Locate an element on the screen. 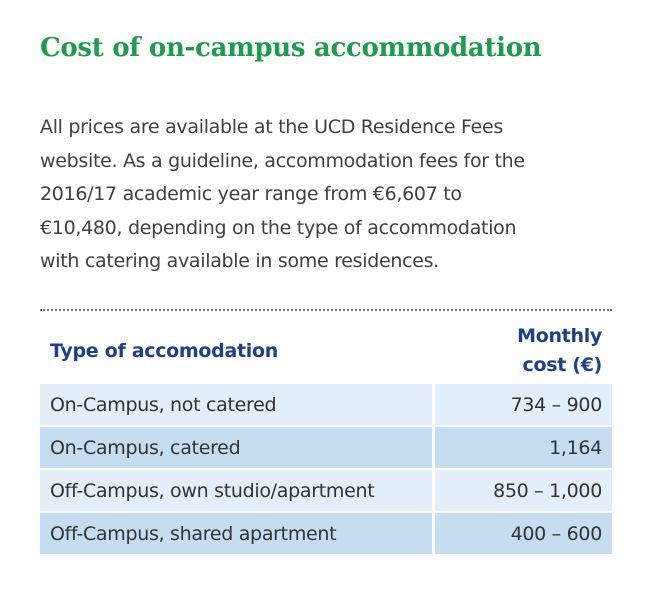  table-row: On-Campus, not catered 734 – 900 is located at coordinates (326, 404).